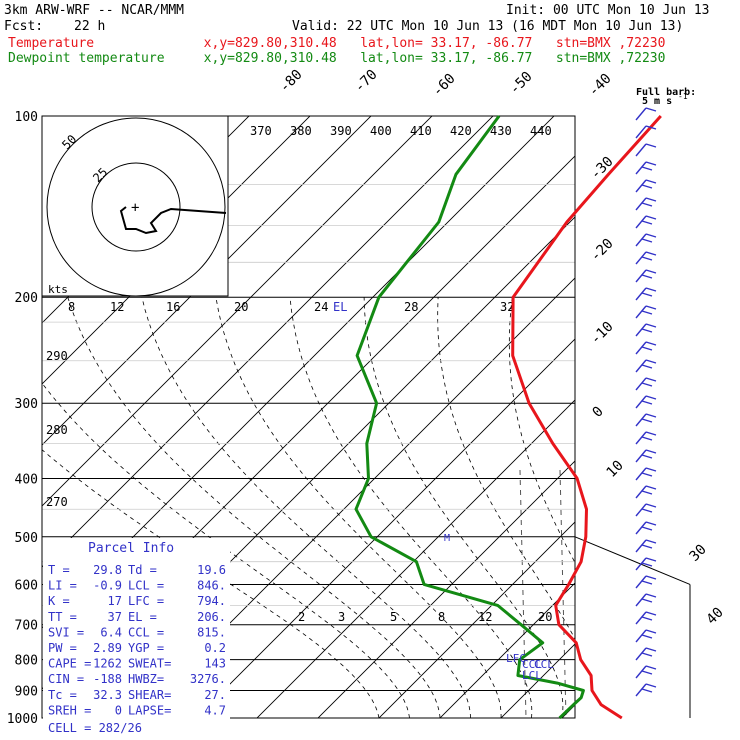 The height and width of the screenshot is (740, 740). Describe the element at coordinates (117, 307) in the screenshot. I see `hodograph-scale-label: 12` at that location.